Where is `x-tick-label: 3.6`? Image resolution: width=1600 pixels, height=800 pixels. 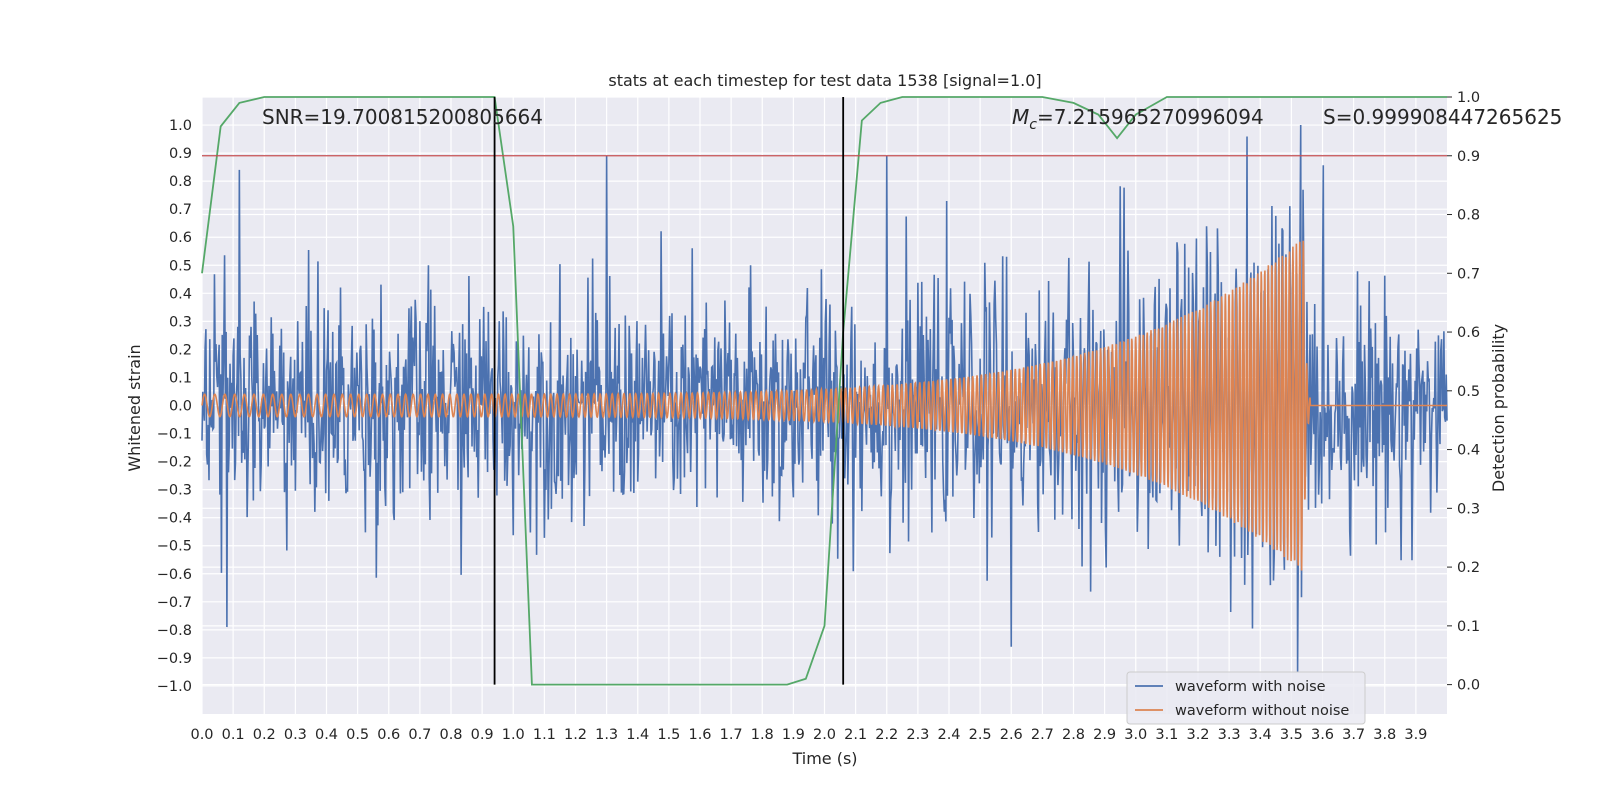 x-tick-label: 3.6 is located at coordinates (1322, 735).